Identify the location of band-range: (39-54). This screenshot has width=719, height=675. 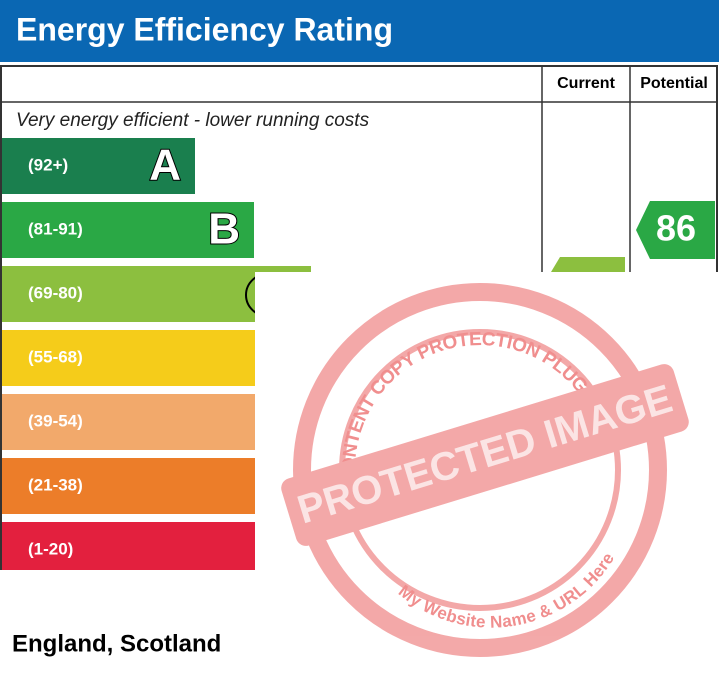
(55, 420).